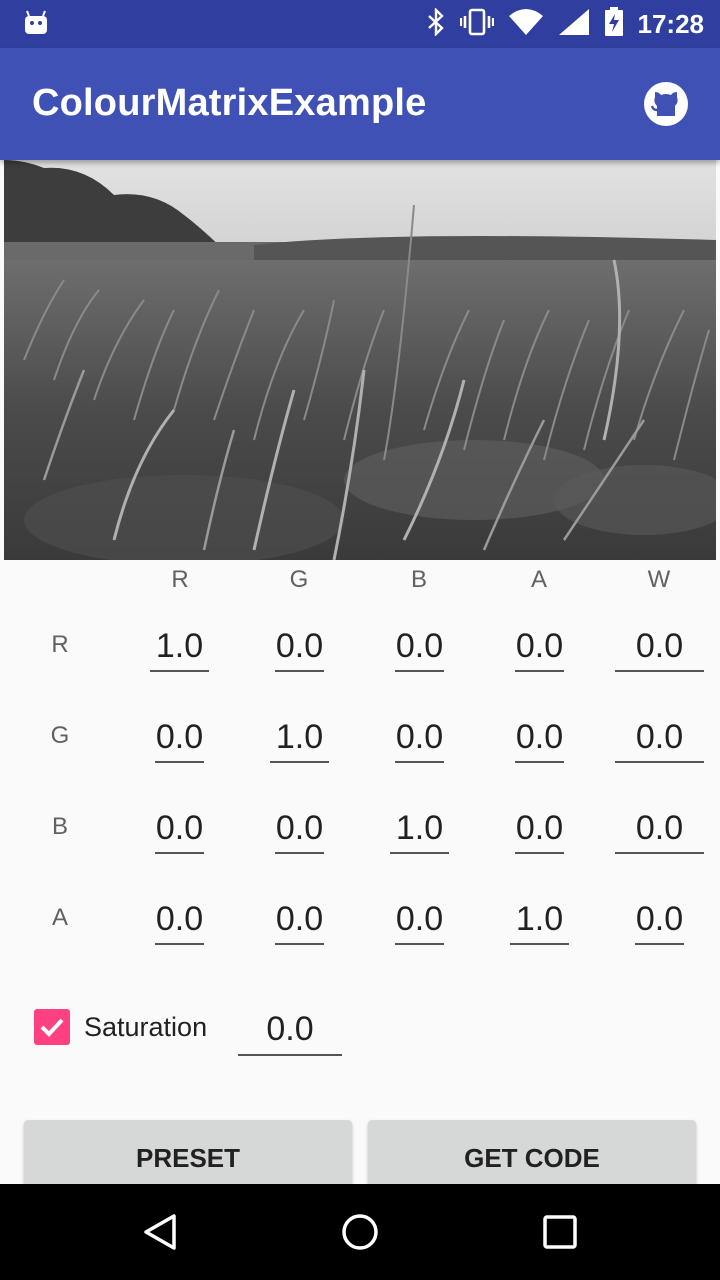  Describe the element at coordinates (299, 922) in the screenshot. I see `matrix-cell-a-g: 0.0` at that location.